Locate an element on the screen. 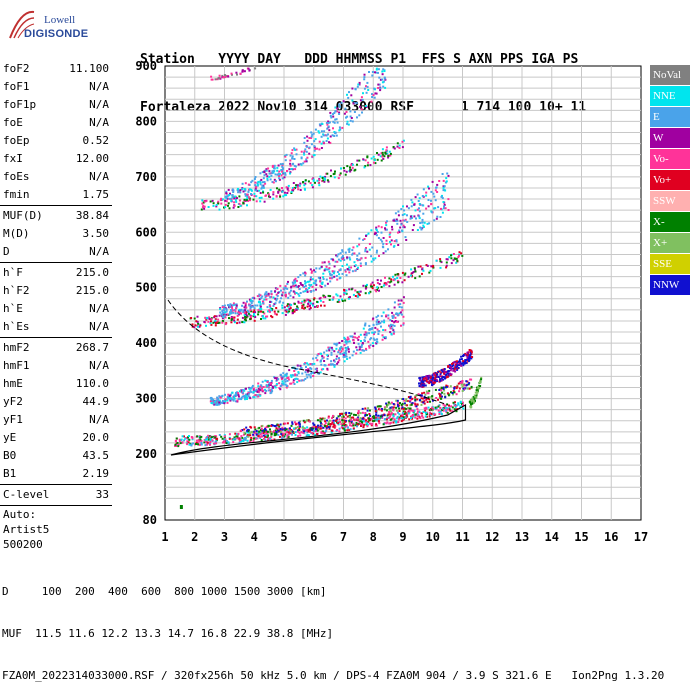 The image size is (700, 697). param-row: hmE 110.0 is located at coordinates (56, 384).